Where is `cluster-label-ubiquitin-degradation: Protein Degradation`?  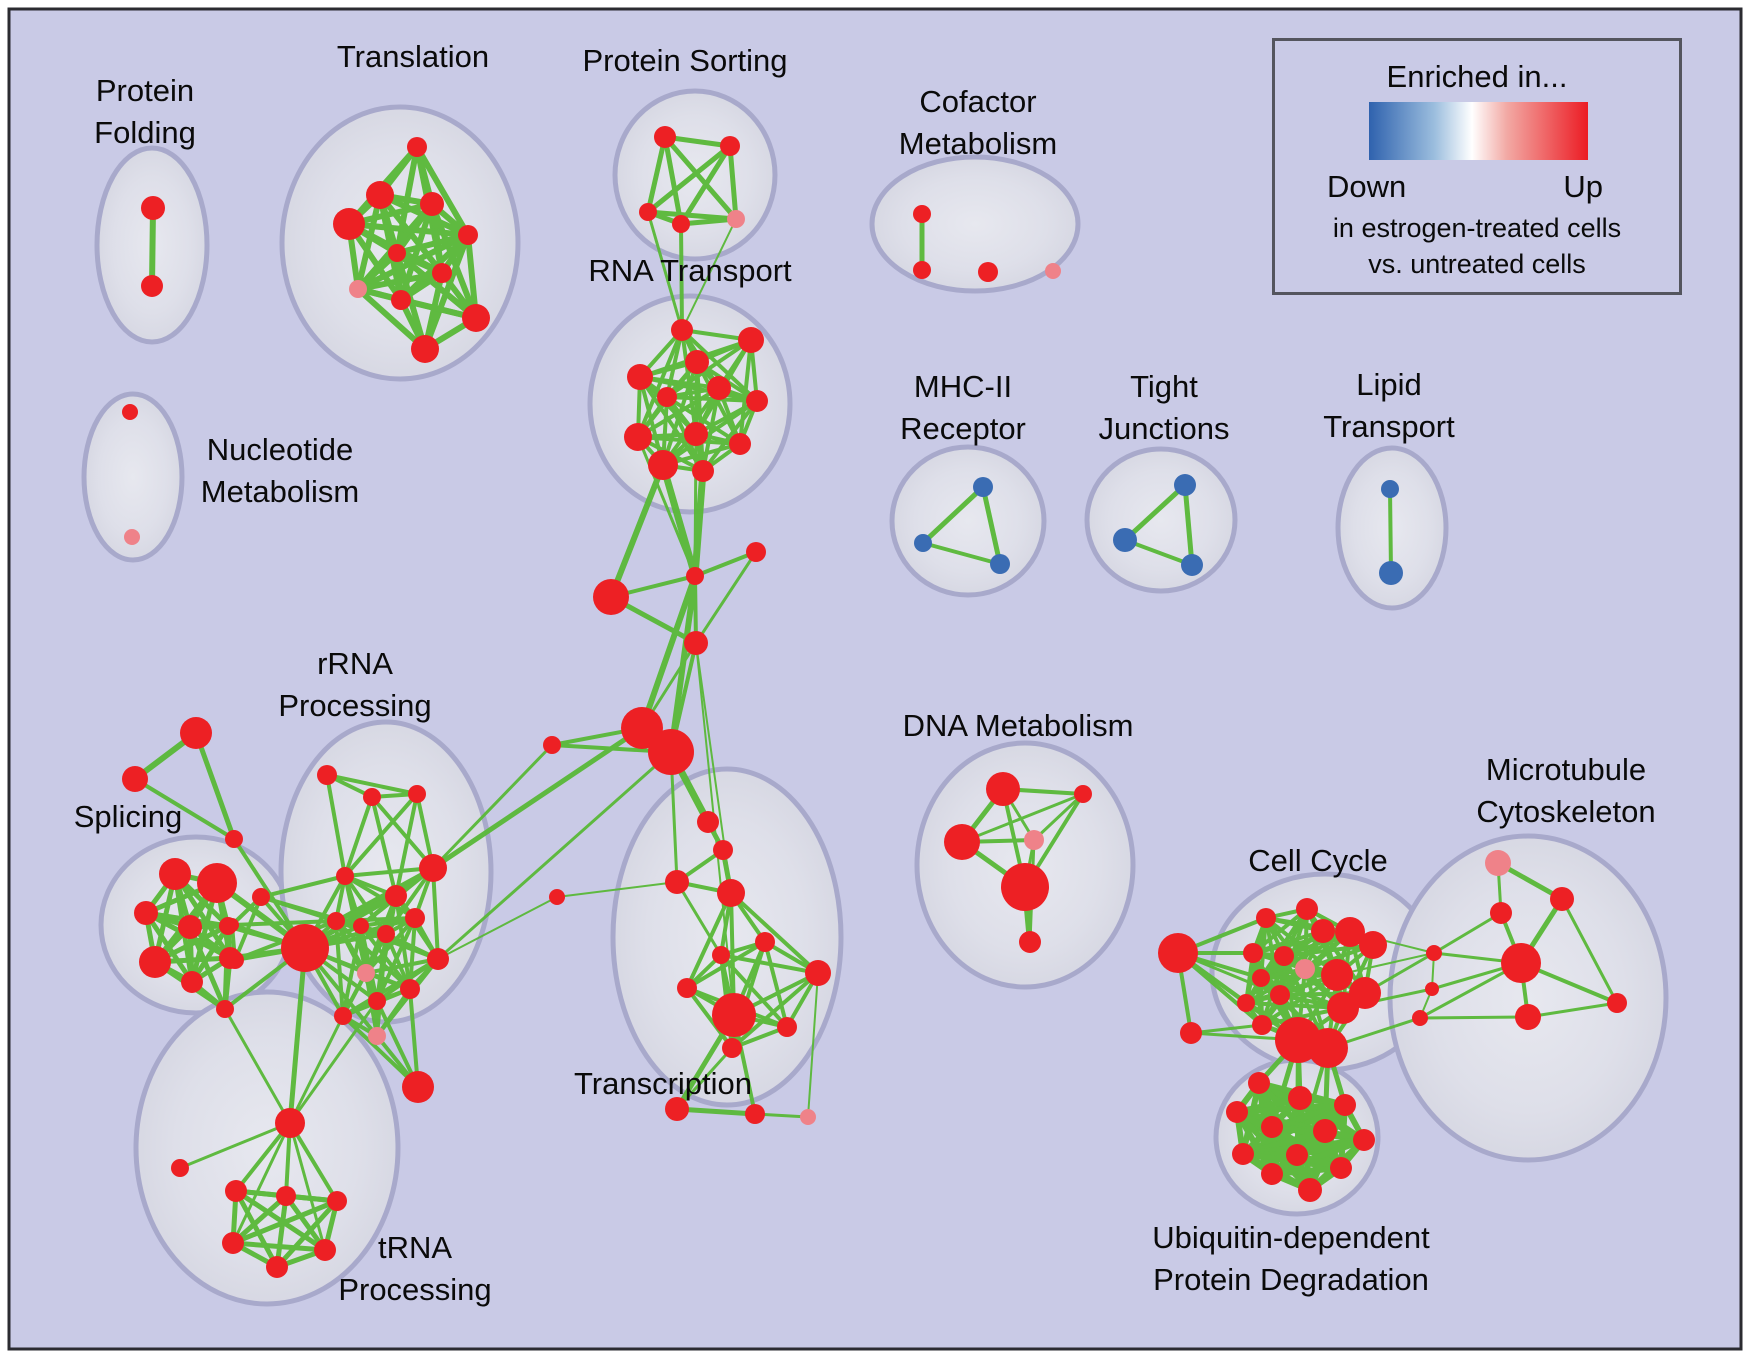
cluster-label-ubiquitin-degradation: Protein Degradation is located at coordinates (1291, 1279).